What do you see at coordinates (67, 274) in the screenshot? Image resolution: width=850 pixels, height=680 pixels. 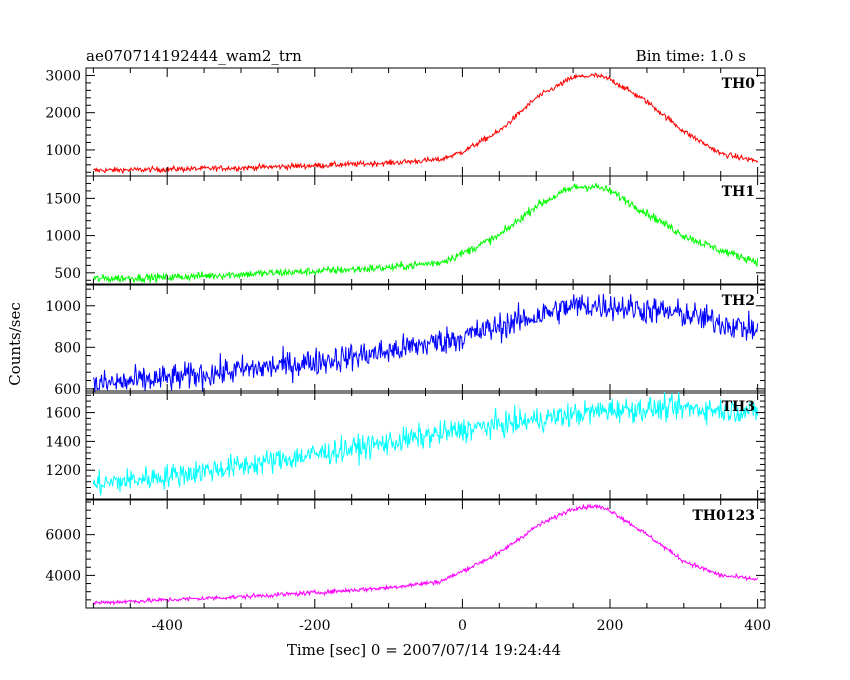 I see `y-tick-label: 500` at bounding box center [67, 274].